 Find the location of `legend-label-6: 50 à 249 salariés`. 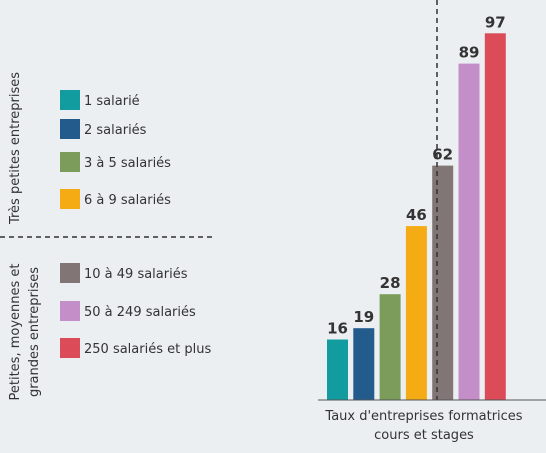

legend-label-6: 50 à 249 salariés is located at coordinates (140, 312).